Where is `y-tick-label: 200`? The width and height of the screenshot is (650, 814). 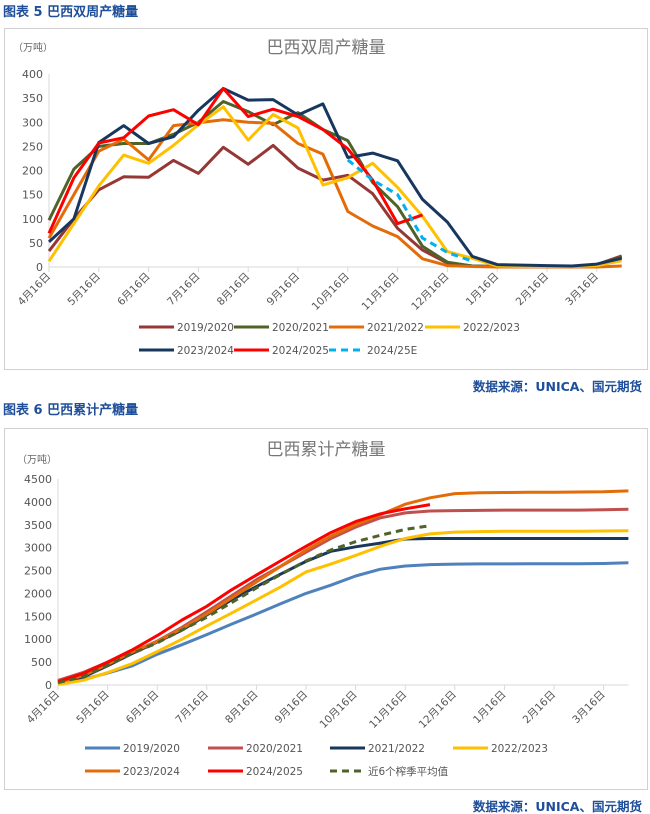 y-tick-label: 200 is located at coordinates (32, 171).